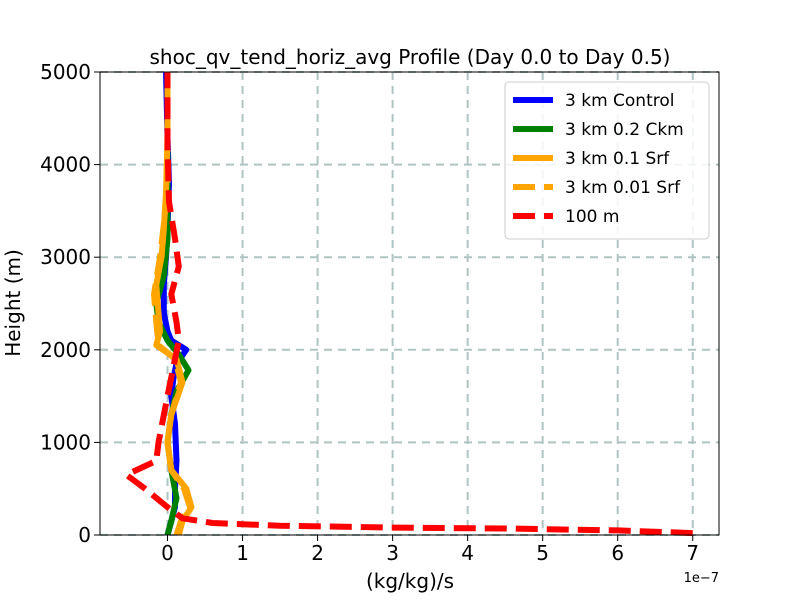  I want to click on x-tick-label: 2, so click(317, 553).